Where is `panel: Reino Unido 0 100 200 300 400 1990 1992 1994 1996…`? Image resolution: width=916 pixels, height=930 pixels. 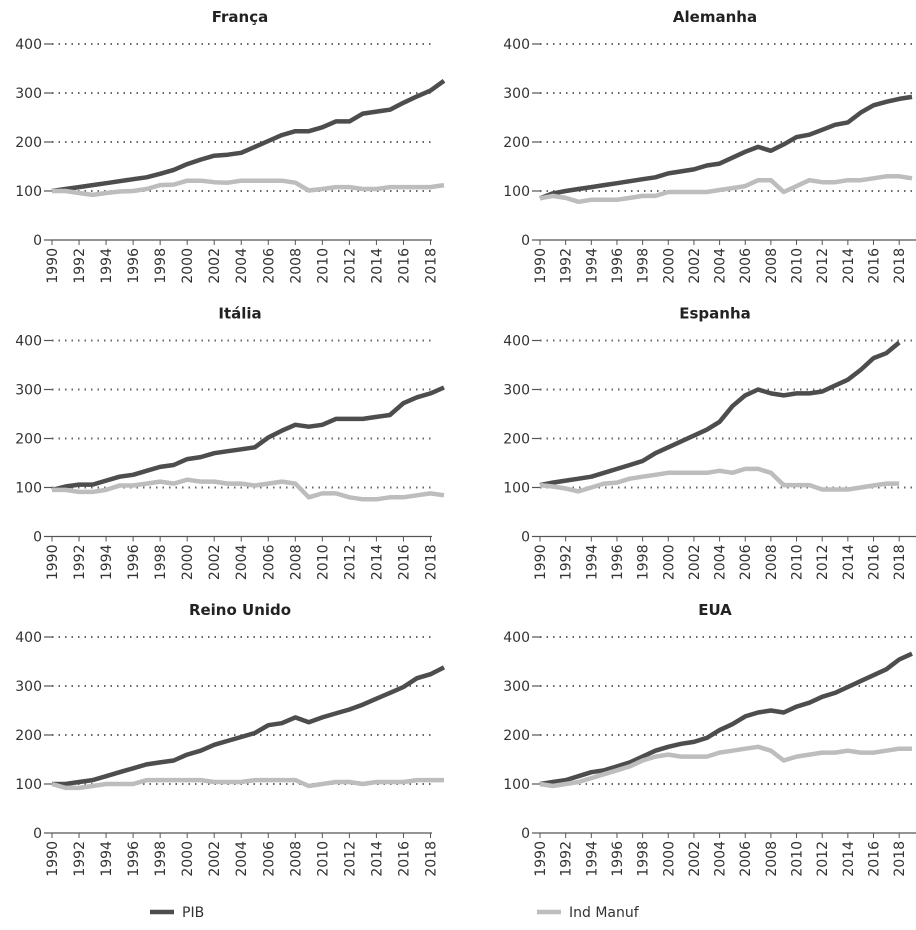 panel: Reino Unido 0 100 200 300 400 1990 1992 1994 1996… is located at coordinates (230, 739).